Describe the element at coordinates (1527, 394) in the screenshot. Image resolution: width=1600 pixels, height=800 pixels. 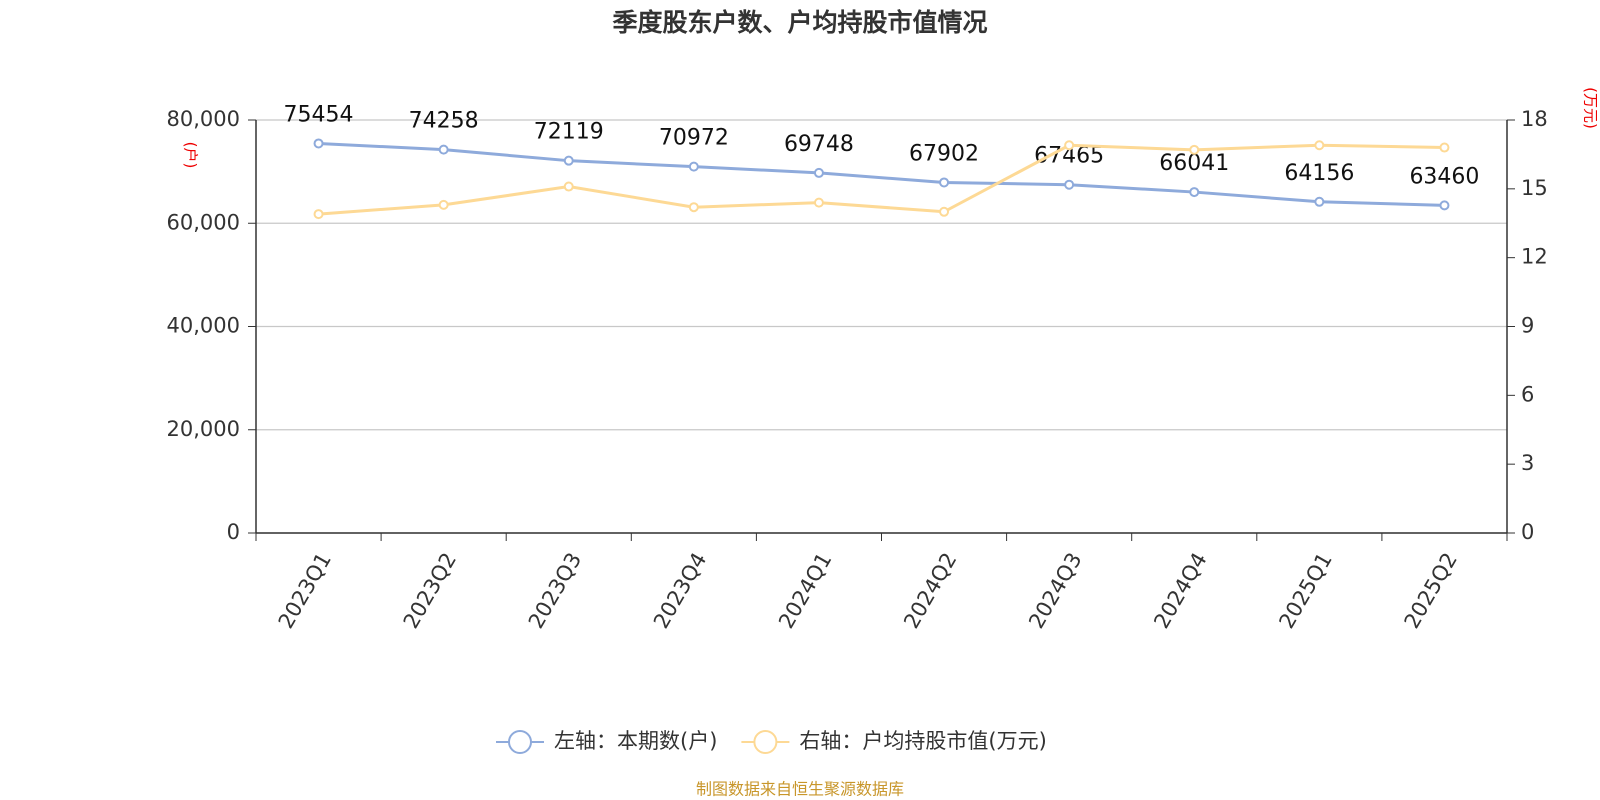
I see `y2-tick-label: 6` at that location.